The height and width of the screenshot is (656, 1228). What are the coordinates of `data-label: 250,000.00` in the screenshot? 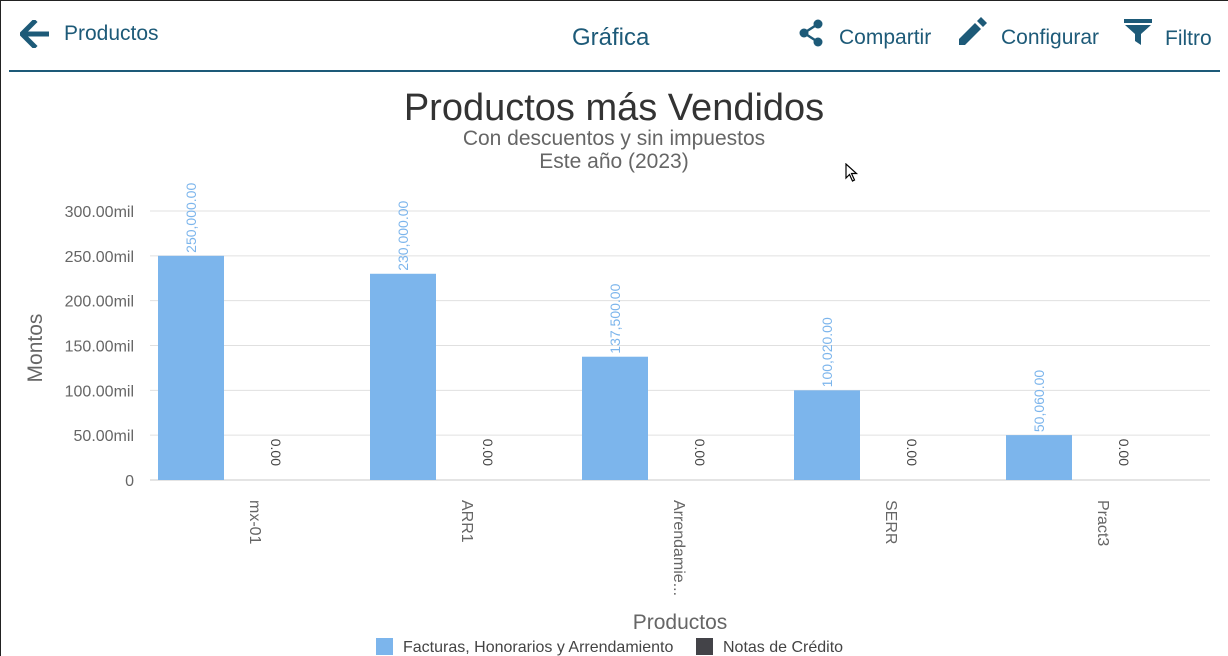 It's located at (191, 218).